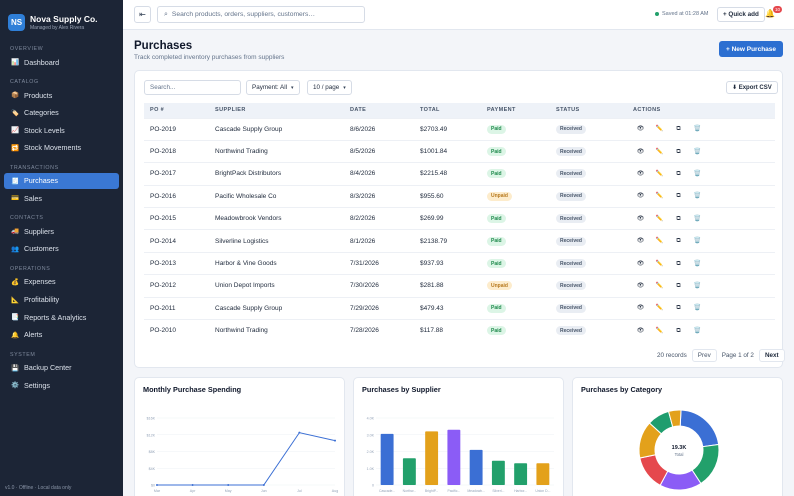 Image resolution: width=794 pixels, height=496 pixels. I want to click on sidebar-item-customers: 👥 Customers, so click(61, 249).